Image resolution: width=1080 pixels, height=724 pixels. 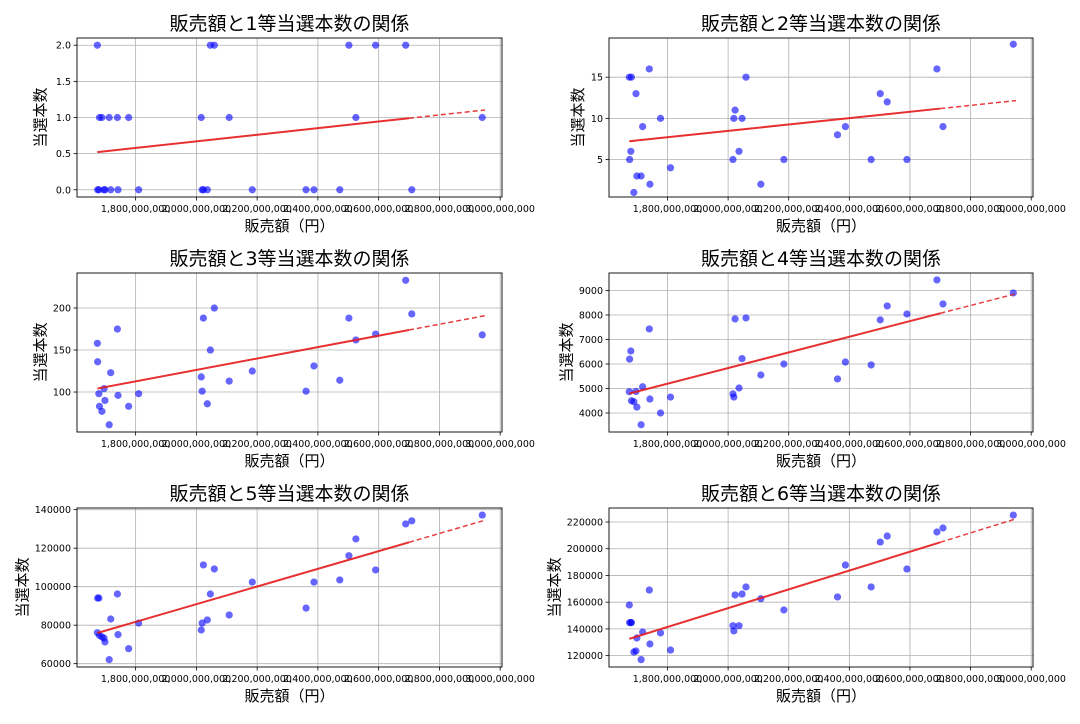 What do you see at coordinates (585, 656) in the screenshot?
I see `y-tick-label: 120000` at bounding box center [585, 656].